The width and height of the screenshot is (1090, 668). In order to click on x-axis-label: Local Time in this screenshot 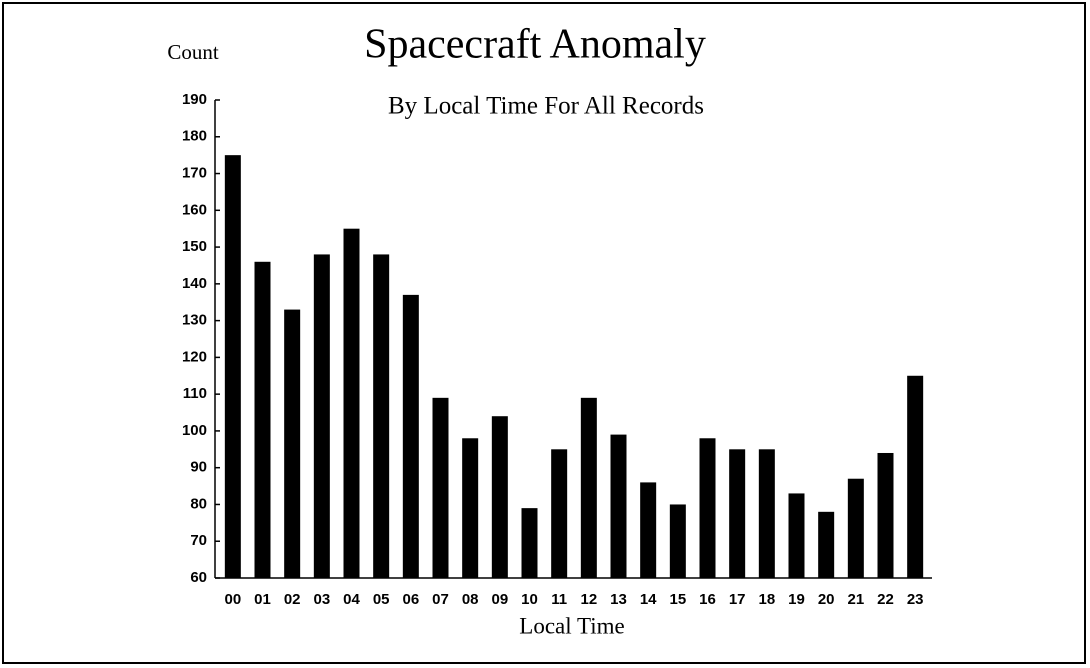, I will do `click(571, 625)`.